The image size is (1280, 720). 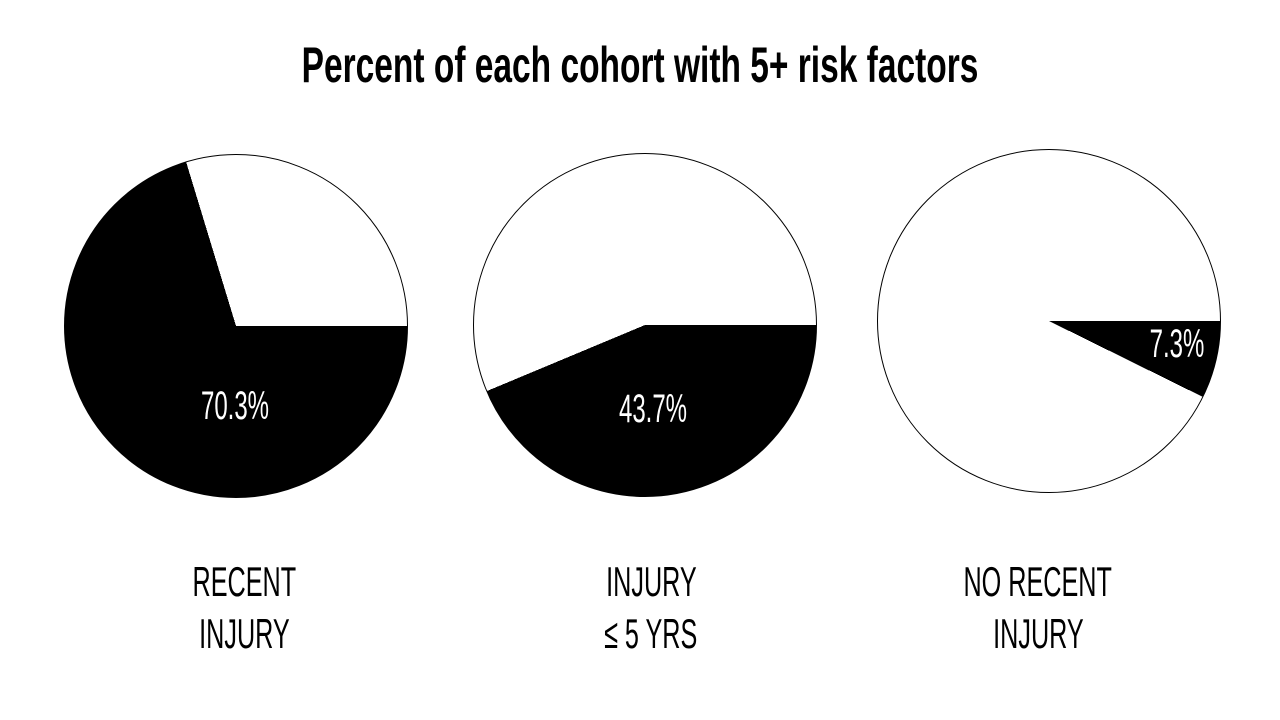 I want to click on cohort-label-line: RECENT, so click(x=244, y=582).